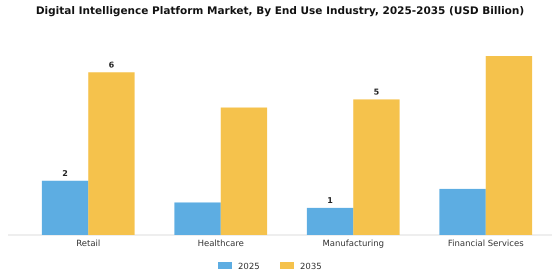 This screenshot has height=280, width=560. Describe the element at coordinates (280, 11) in the screenshot. I see `chart-title: Digital Intelligence Platform Market, By End Use Industry, 2025-2035 (USD Billion)` at that location.